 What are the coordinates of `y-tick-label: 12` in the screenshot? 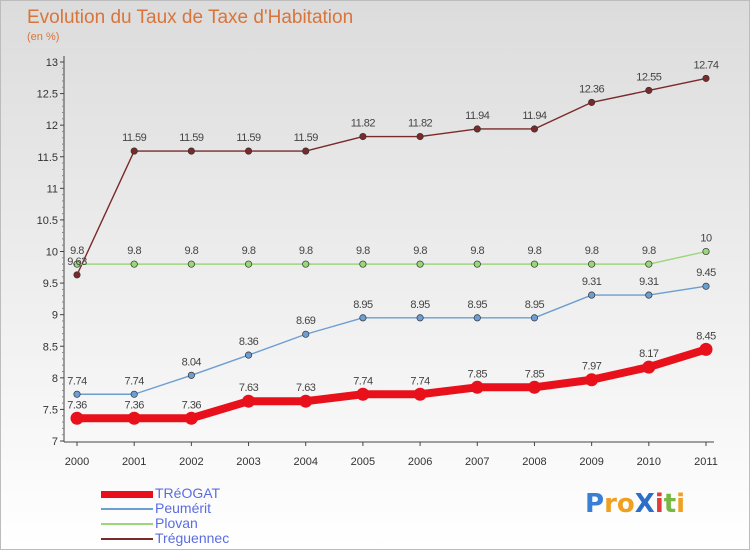 It's located at (52, 126).